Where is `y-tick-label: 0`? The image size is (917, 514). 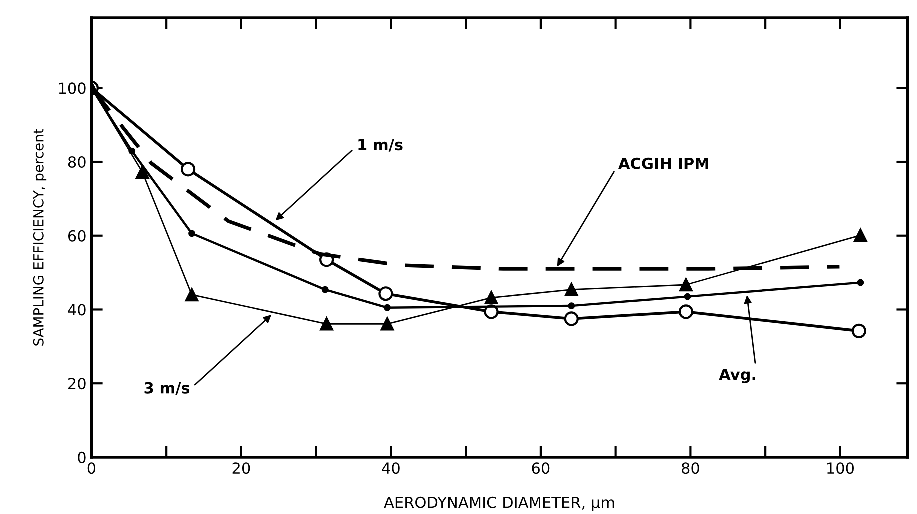
y-tick-label: 0 is located at coordinates (82, 458).